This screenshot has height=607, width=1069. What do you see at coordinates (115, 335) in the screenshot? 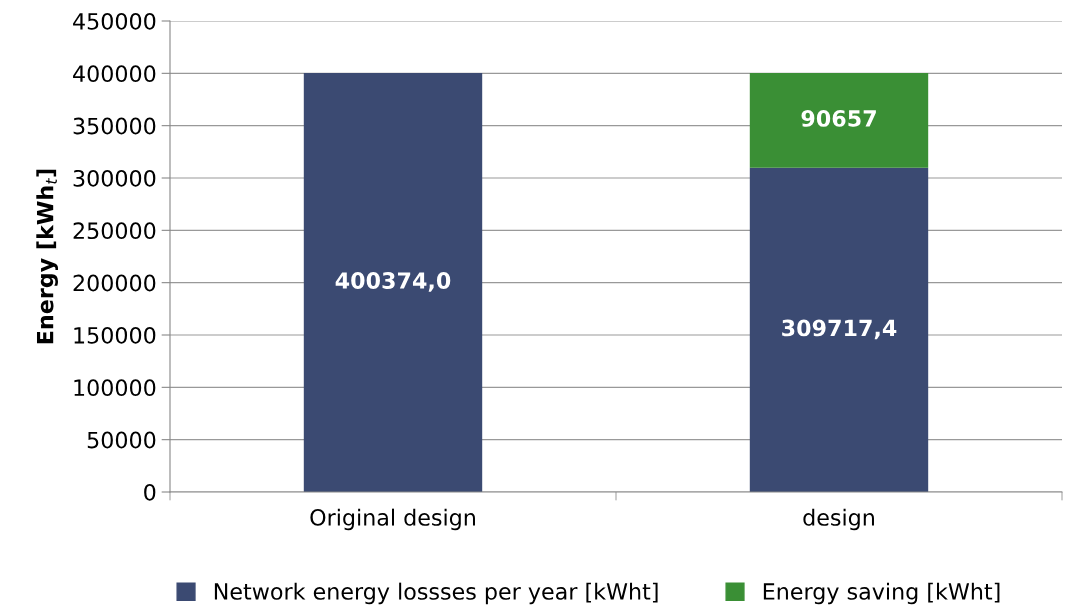
I see `y-tick-label: 150000` at bounding box center [115, 335].